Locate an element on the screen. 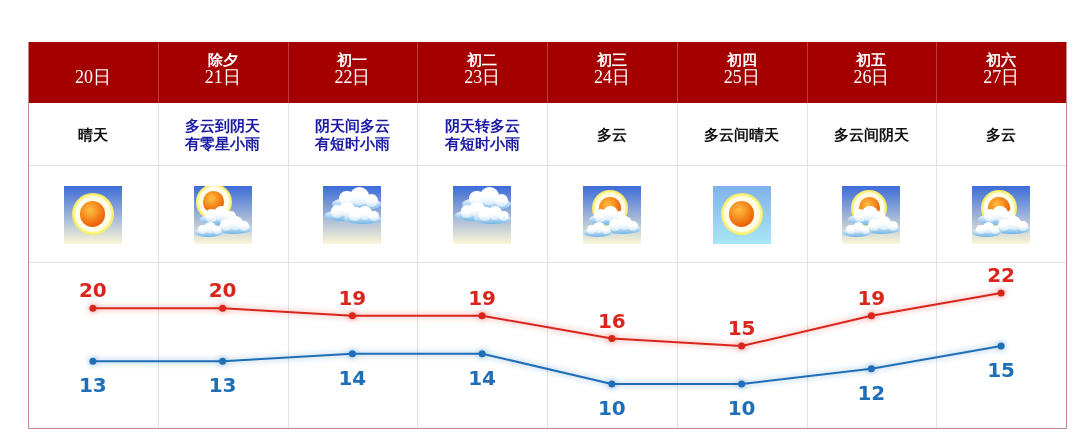  x-tick-label: 初四 25日 is located at coordinates (741, 68).